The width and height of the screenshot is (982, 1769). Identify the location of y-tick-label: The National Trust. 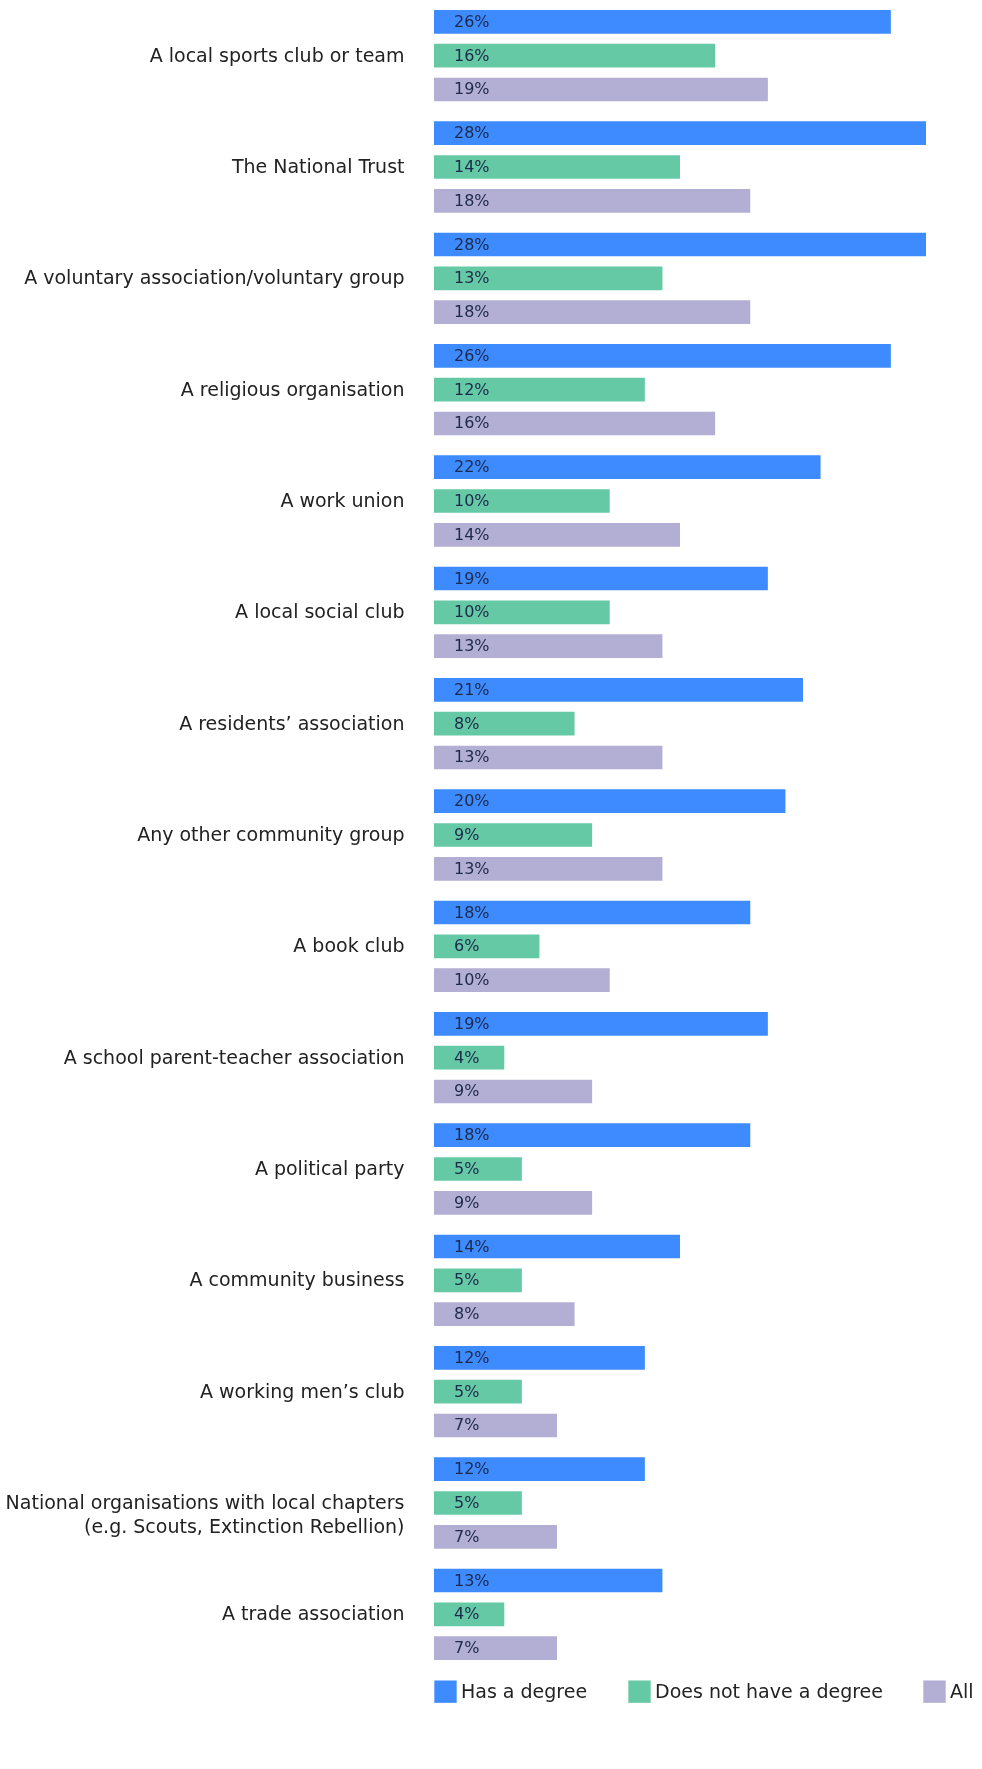
(317, 165).